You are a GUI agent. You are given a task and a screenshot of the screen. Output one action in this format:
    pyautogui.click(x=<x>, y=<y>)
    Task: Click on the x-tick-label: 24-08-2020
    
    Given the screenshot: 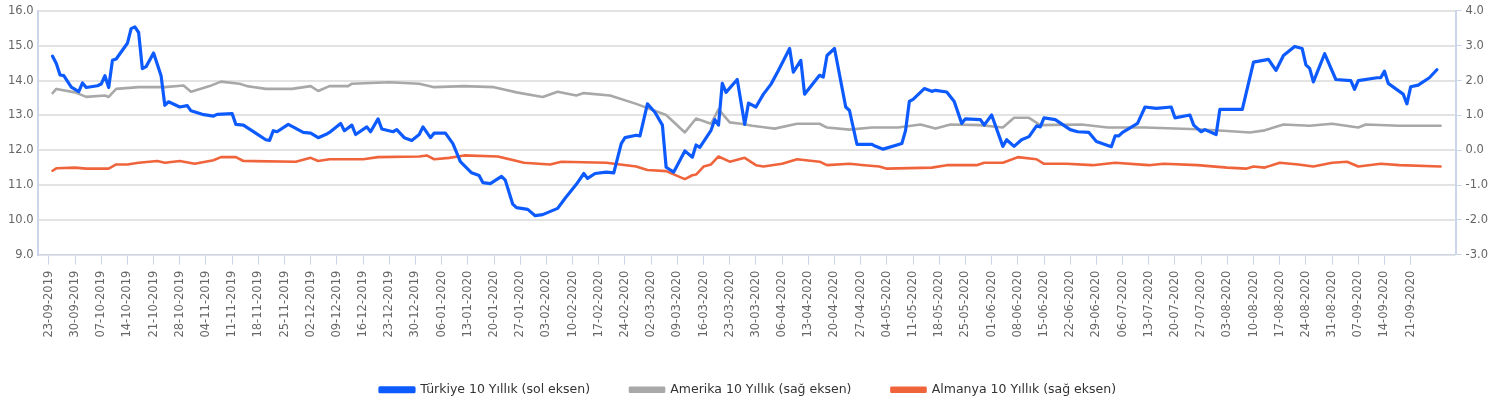 What is the action you would take?
    pyautogui.click(x=1304, y=304)
    